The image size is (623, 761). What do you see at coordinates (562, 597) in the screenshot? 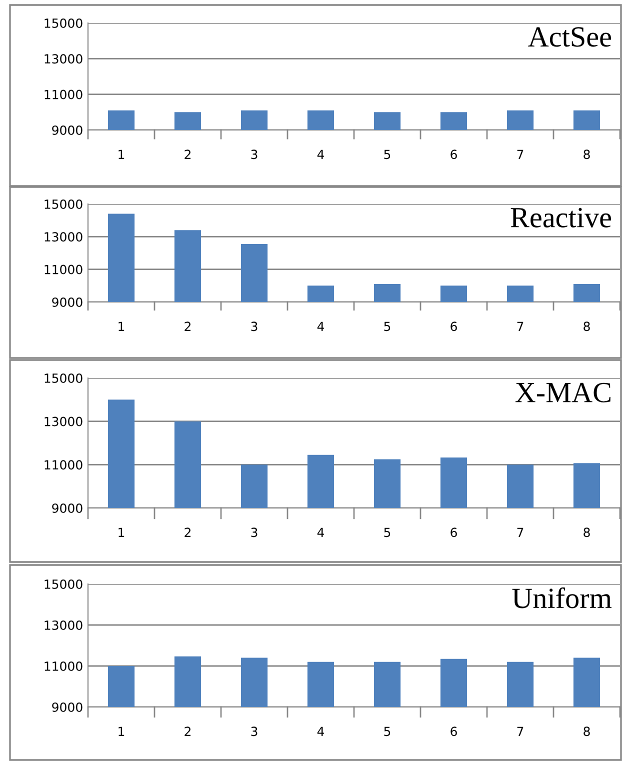
I see `chart-title: Uniform` at bounding box center [562, 597].